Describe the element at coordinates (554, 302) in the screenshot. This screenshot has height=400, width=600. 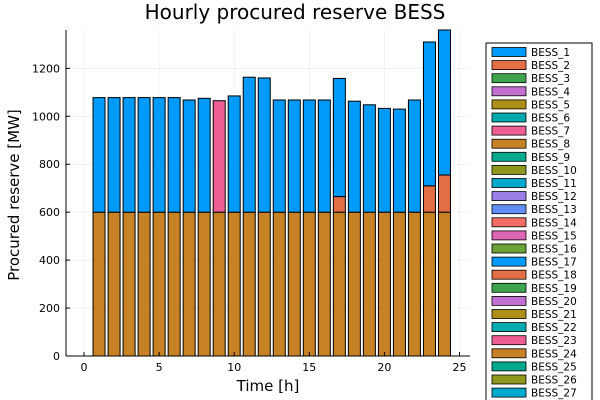
I see `legend-label-bess-20: BESS_20` at that location.